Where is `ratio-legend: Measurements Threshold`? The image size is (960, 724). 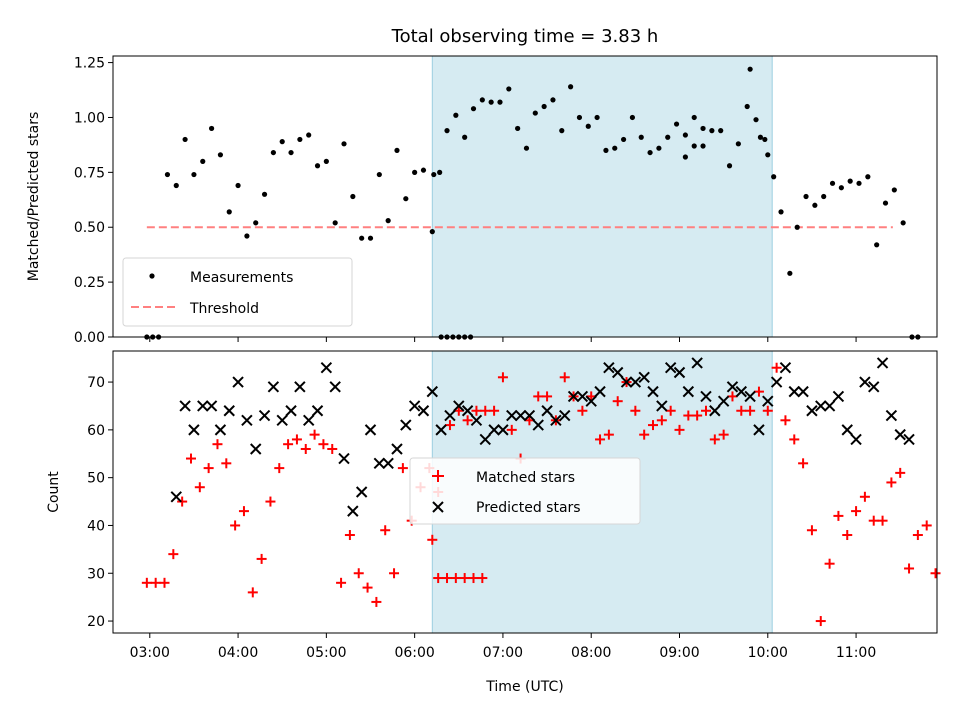
ratio-legend: Measurements Threshold is located at coordinates (237, 292).